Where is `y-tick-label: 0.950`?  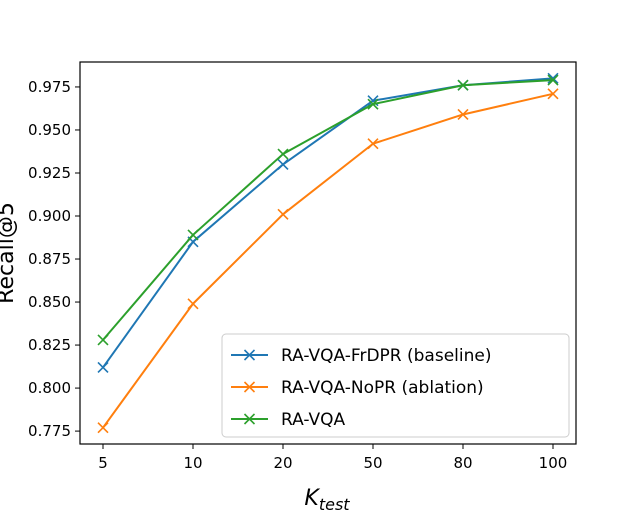
y-tick-label: 0.950 is located at coordinates (49, 130).